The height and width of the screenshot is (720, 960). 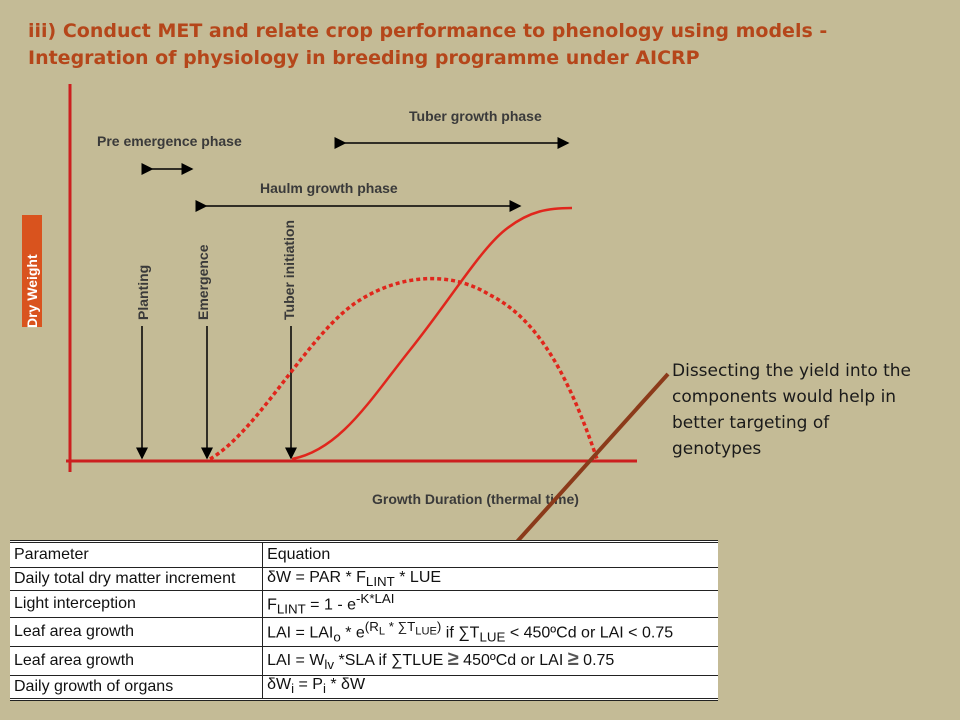 I want to click on parameter-cell: Daily total dry matter increment, so click(x=136, y=579).